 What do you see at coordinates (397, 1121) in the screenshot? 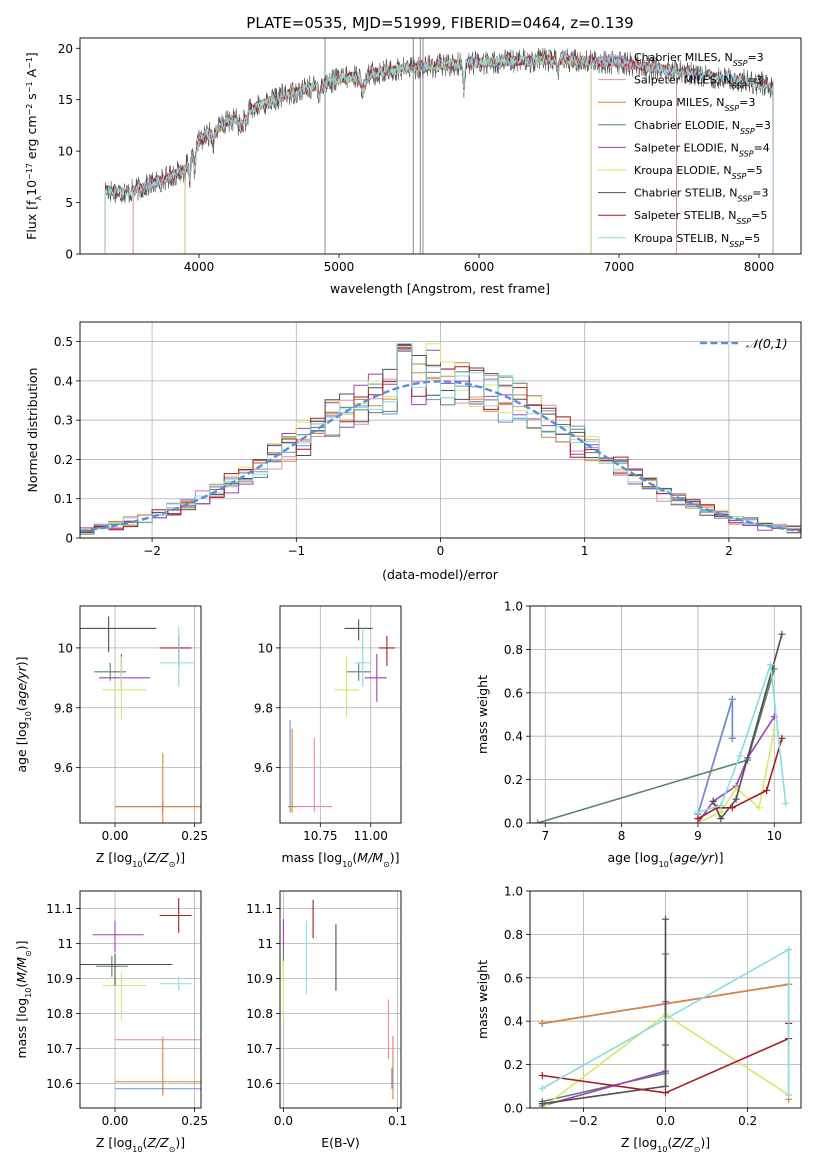
I see `x-tick-label: 0.1` at bounding box center [397, 1121].